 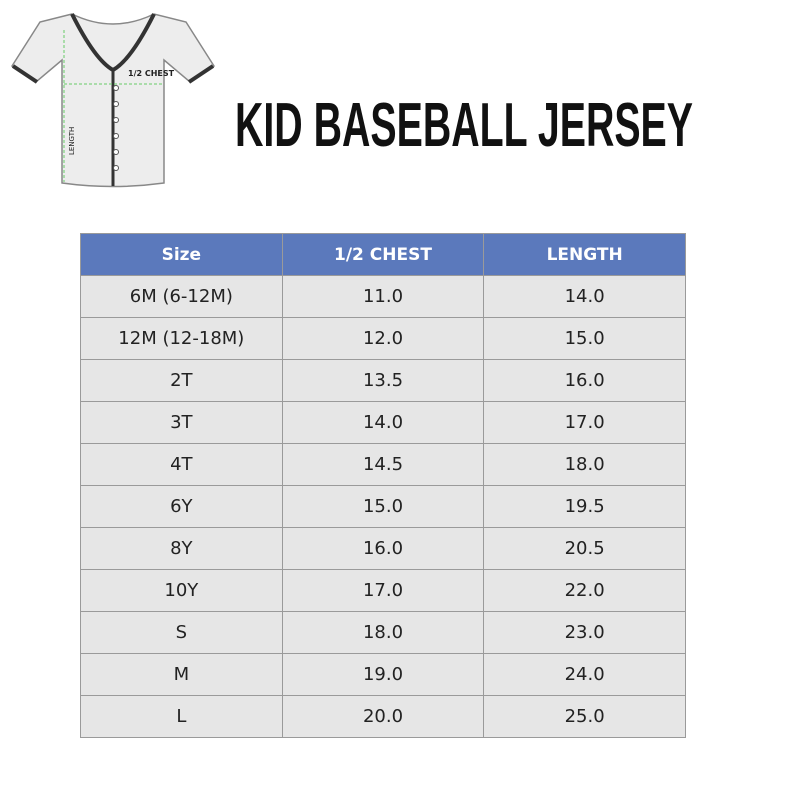 What do you see at coordinates (181, 422) in the screenshot?
I see `table-cell: 3T` at bounding box center [181, 422].